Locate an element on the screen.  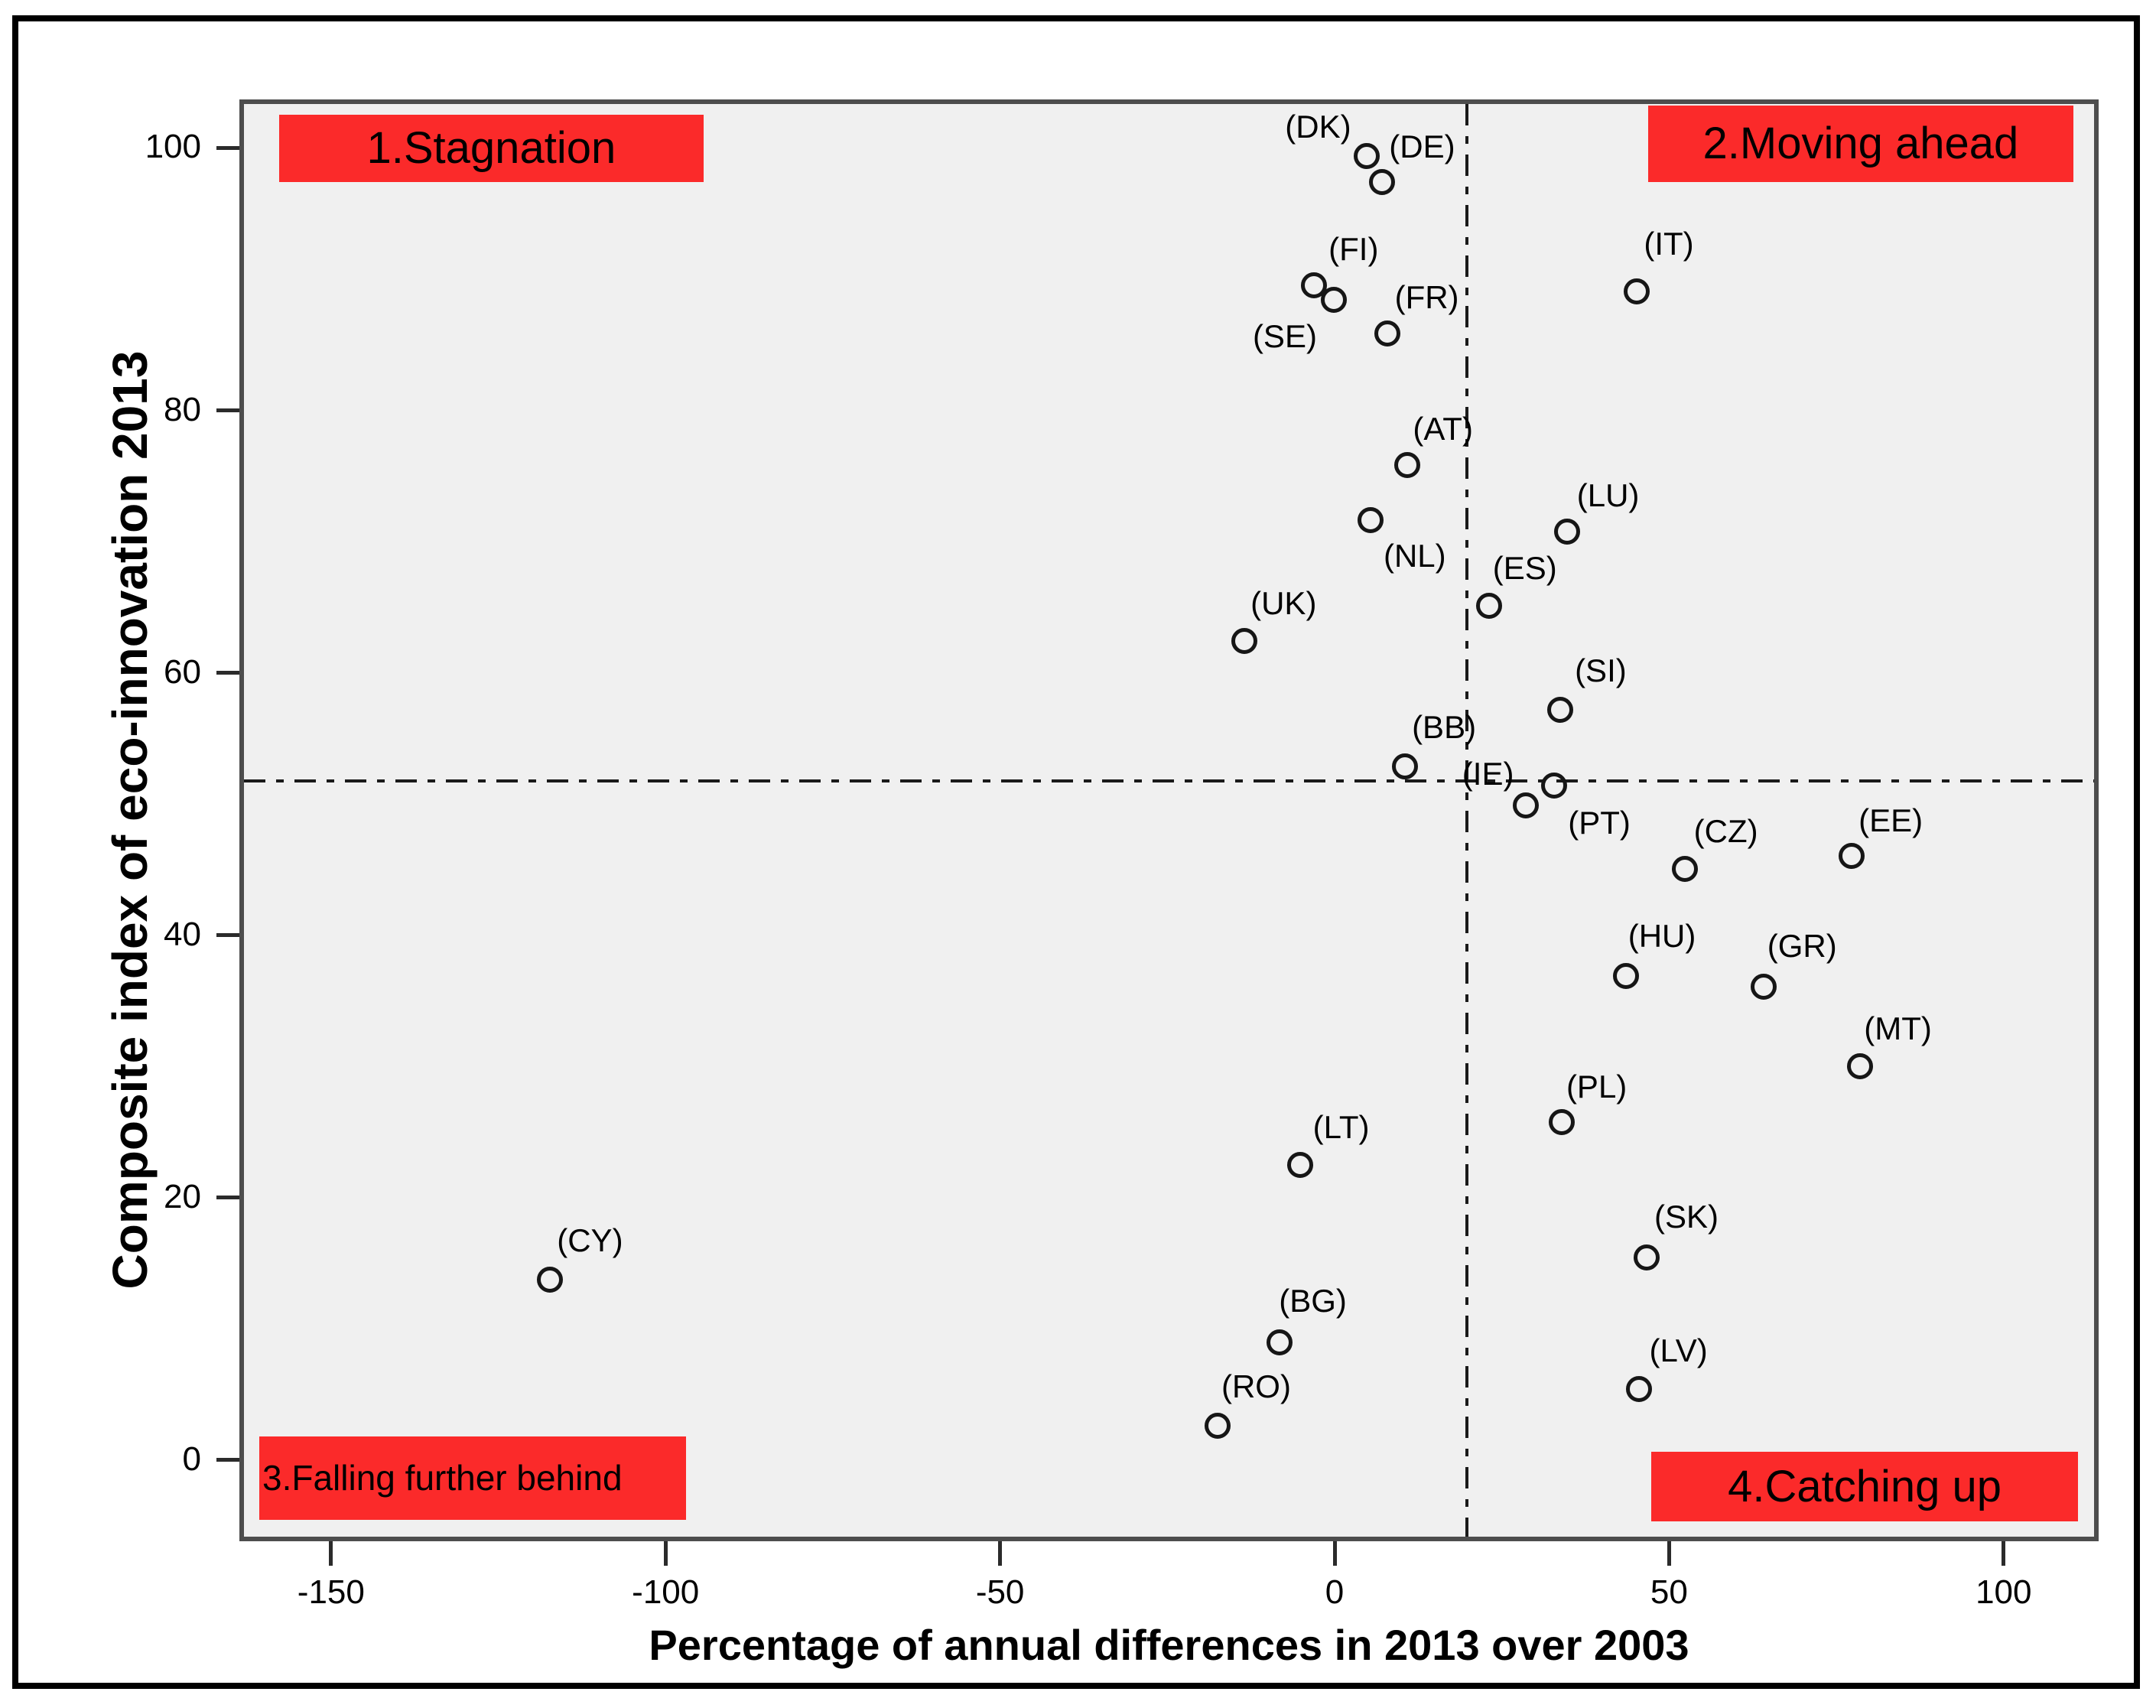
data-point-label: (SK) is located at coordinates (1686, 1217).